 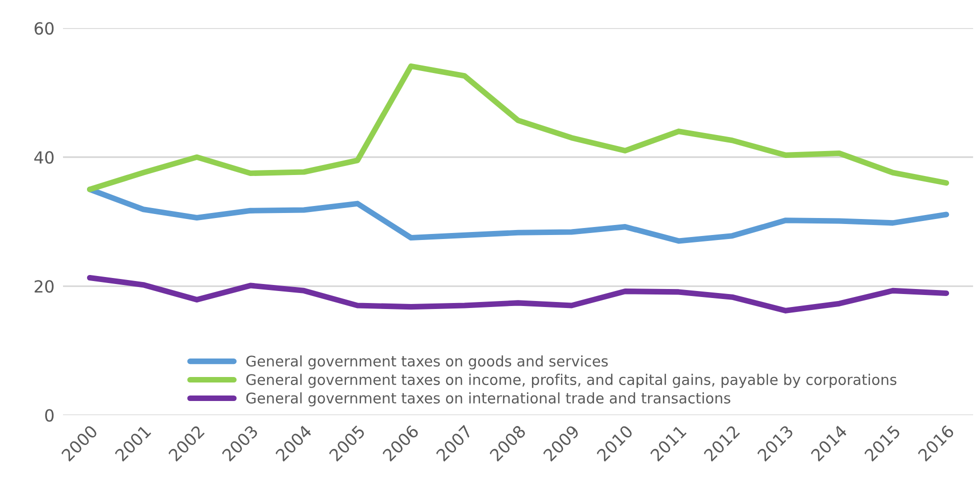 I want to click on y-tick-label: 0, so click(x=49, y=415).